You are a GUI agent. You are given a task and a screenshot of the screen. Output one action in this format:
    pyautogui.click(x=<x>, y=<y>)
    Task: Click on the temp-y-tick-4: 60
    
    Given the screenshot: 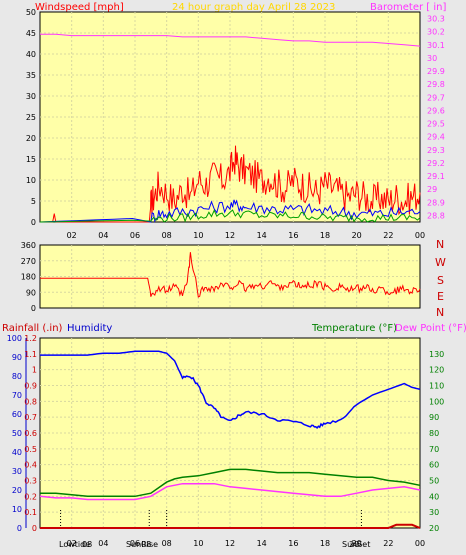 What is the action you would take?
    pyautogui.click(x=434, y=465)
    